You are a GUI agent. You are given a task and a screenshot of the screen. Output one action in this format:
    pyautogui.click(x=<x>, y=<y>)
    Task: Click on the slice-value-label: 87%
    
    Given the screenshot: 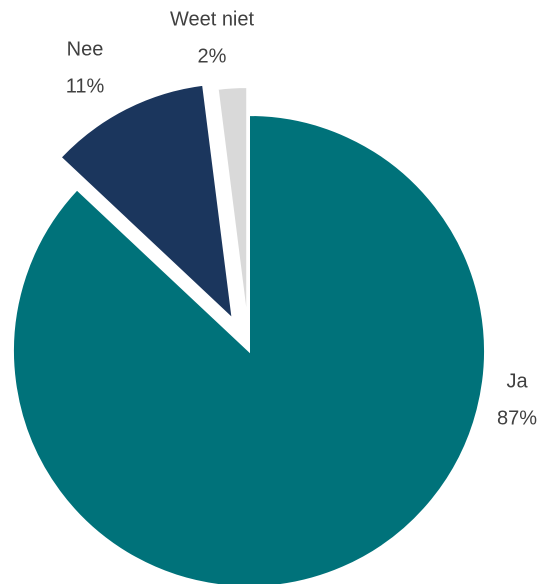 What is the action you would take?
    pyautogui.click(x=517, y=418)
    